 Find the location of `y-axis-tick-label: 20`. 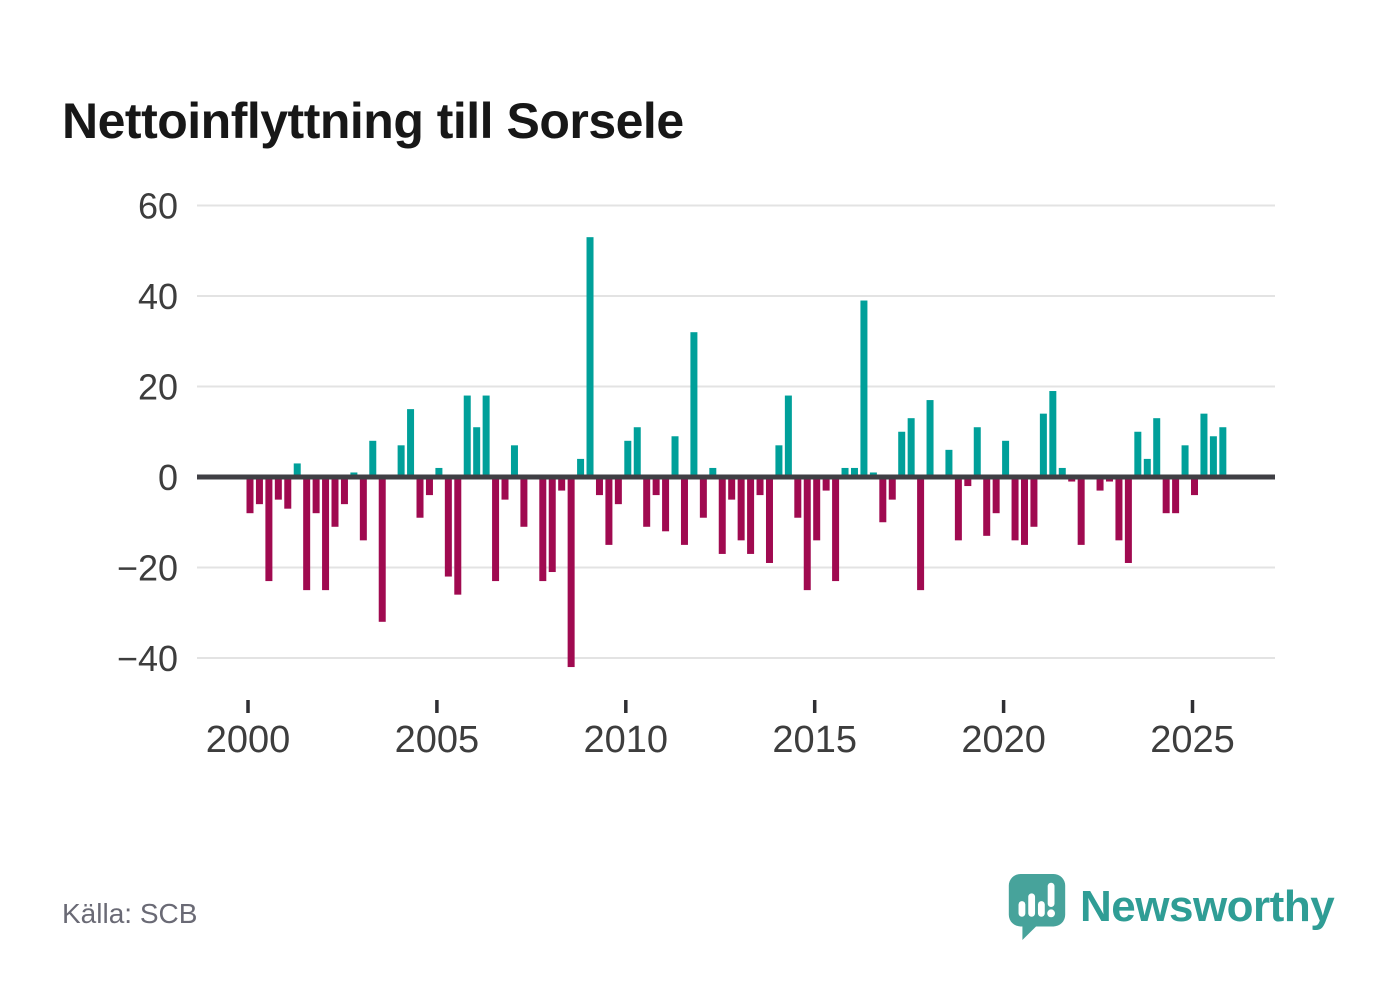

y-axis-tick-label: 20 is located at coordinates (158, 387).